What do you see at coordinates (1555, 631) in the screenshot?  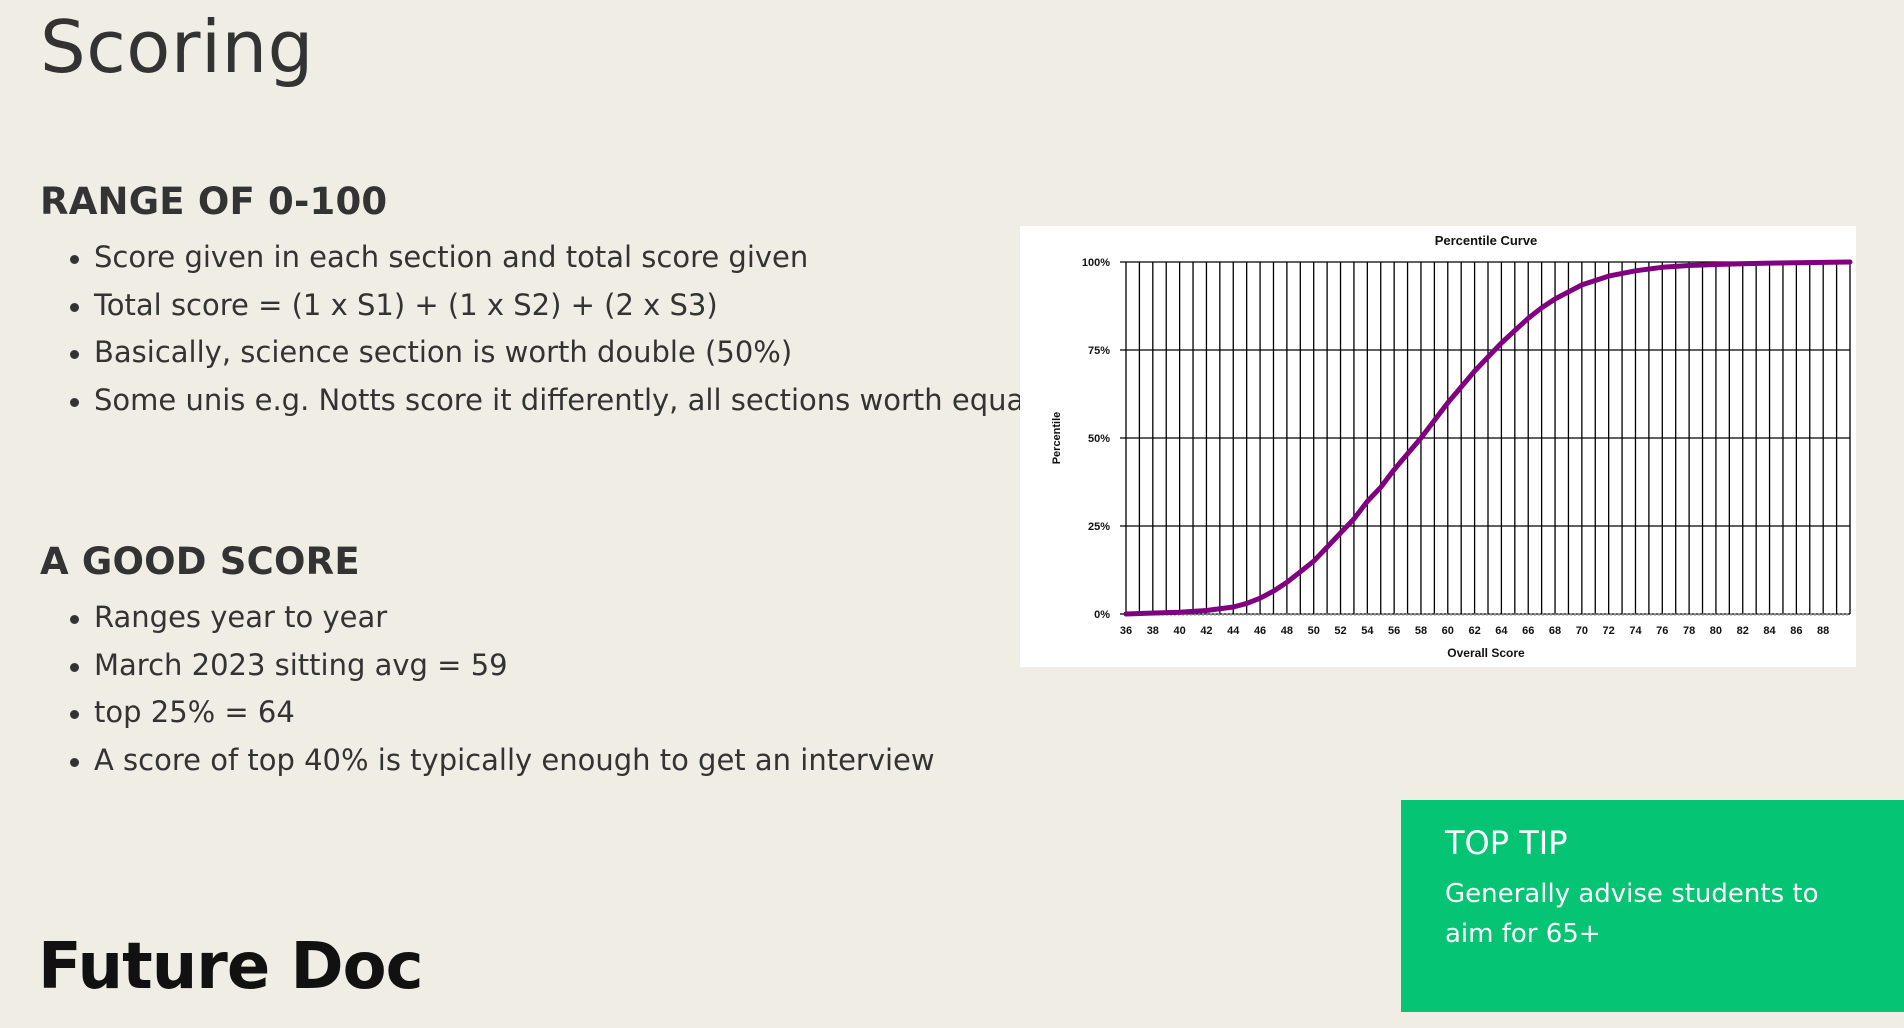 I see `chart-x-tick-label: 68` at bounding box center [1555, 631].